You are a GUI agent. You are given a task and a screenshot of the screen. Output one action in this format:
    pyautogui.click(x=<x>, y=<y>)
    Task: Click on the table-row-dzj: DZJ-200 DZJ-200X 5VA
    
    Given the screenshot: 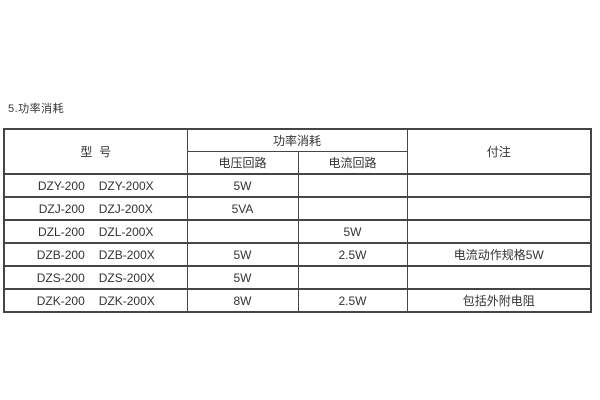 What is the action you would take?
    pyautogui.click(x=297, y=208)
    